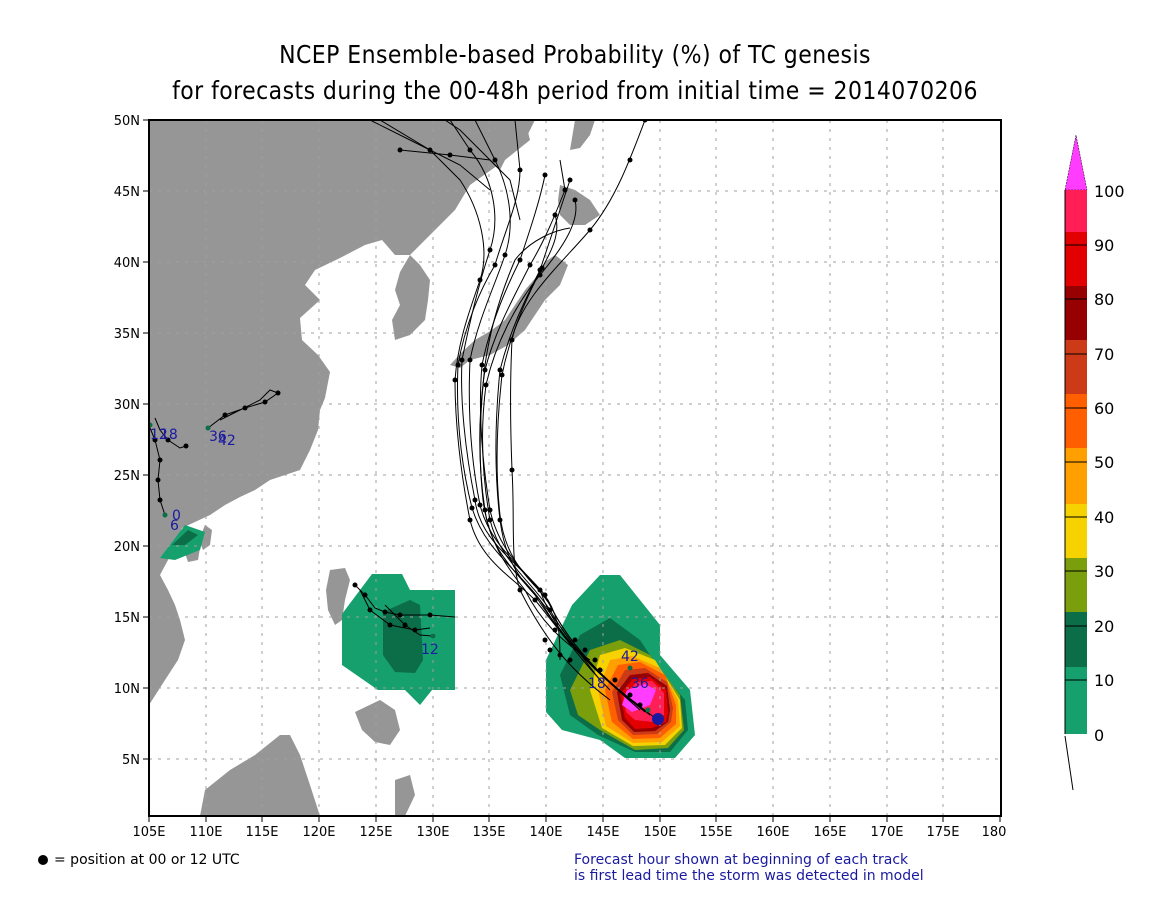 Image resolution: width=1150 pixels, height=924 pixels. Describe the element at coordinates (375, 832) in the screenshot. I see `lon-tick-label: 125E` at that location.